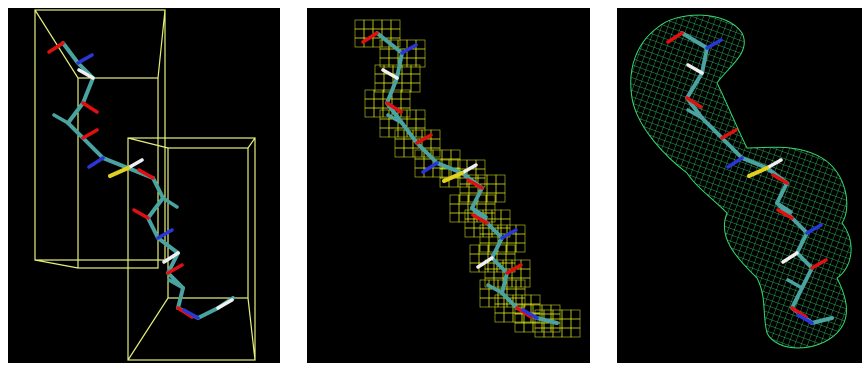 This screenshot has width=862, height=365. What do you see at coordinates (100, 139) in the screenshot?
I see `bounding-box-upper` at bounding box center [100, 139].